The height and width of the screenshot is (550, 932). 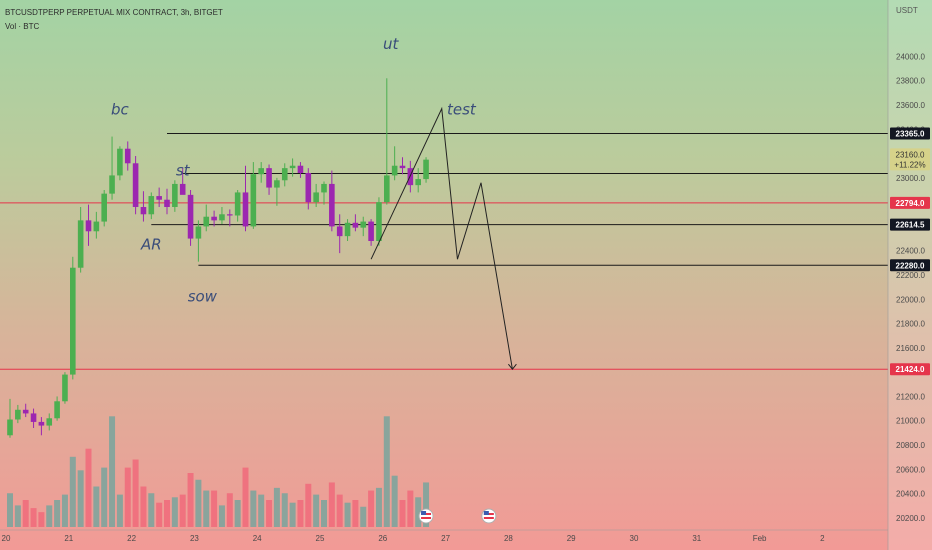 I want to click on y-tick-label: 20400.0, so click(x=910, y=494).